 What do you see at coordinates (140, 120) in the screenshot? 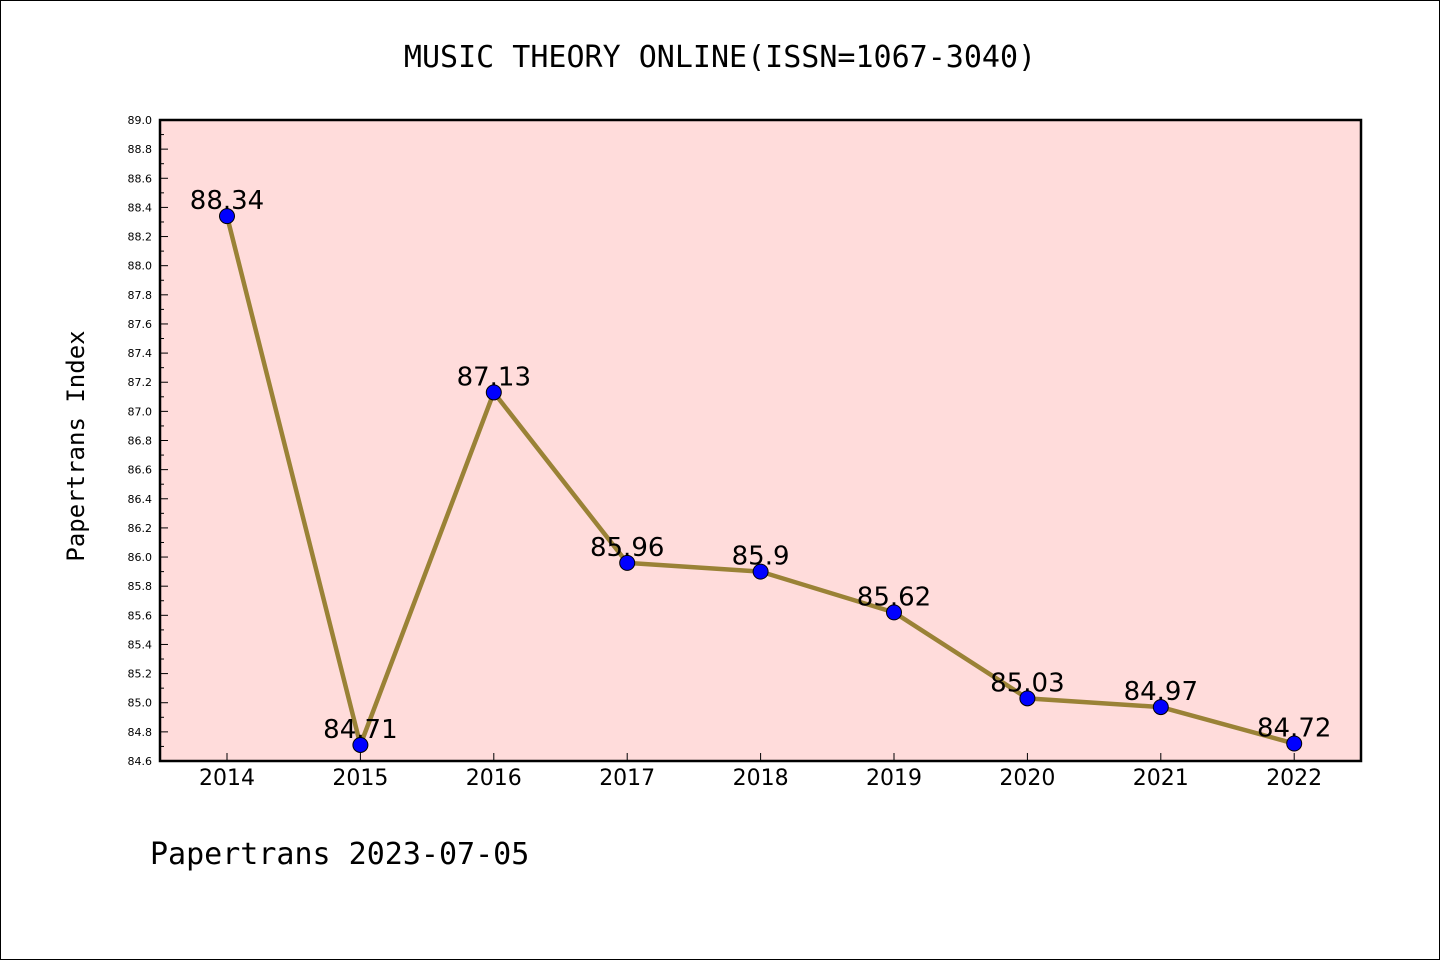
I see `y-tick-label: 89.0` at bounding box center [140, 120].